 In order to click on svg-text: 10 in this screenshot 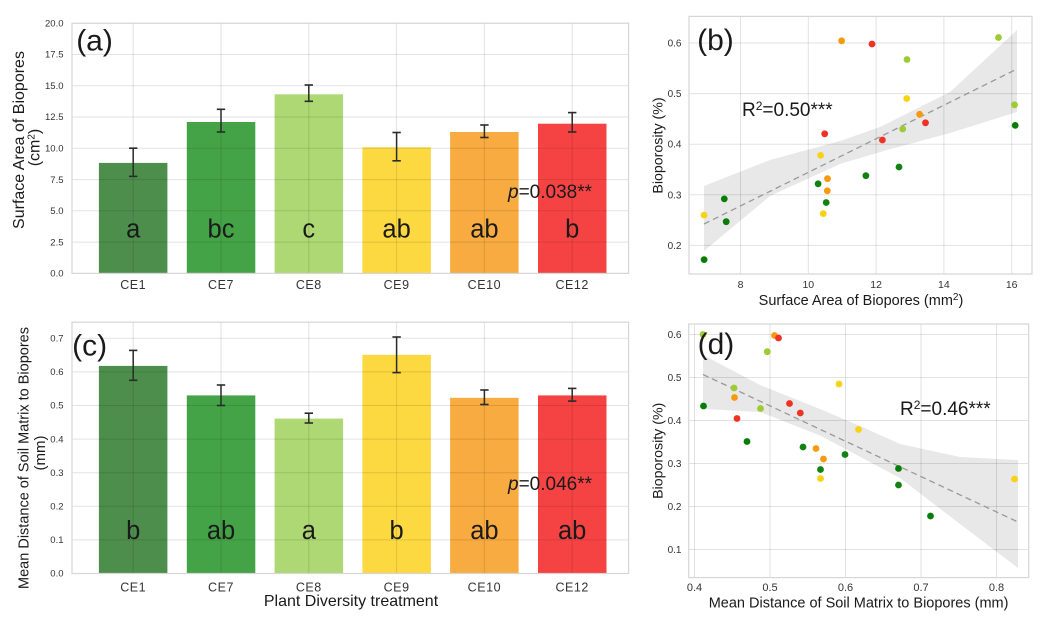, I will do `click(808, 285)`.